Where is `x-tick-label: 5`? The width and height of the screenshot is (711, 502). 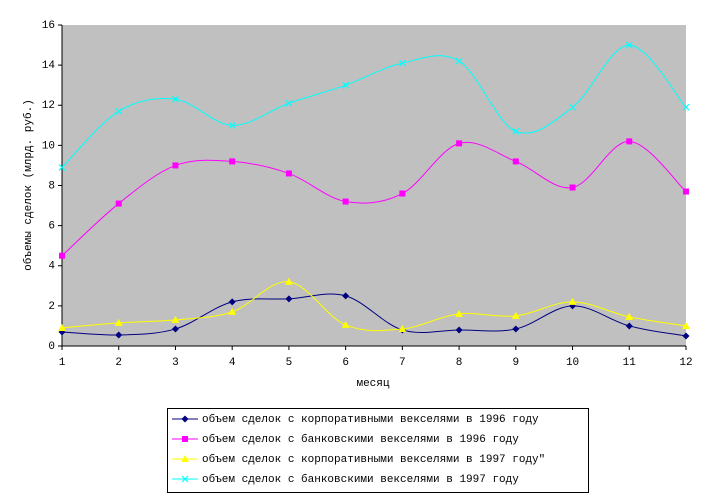
x-tick-label: 5 is located at coordinates (289, 363).